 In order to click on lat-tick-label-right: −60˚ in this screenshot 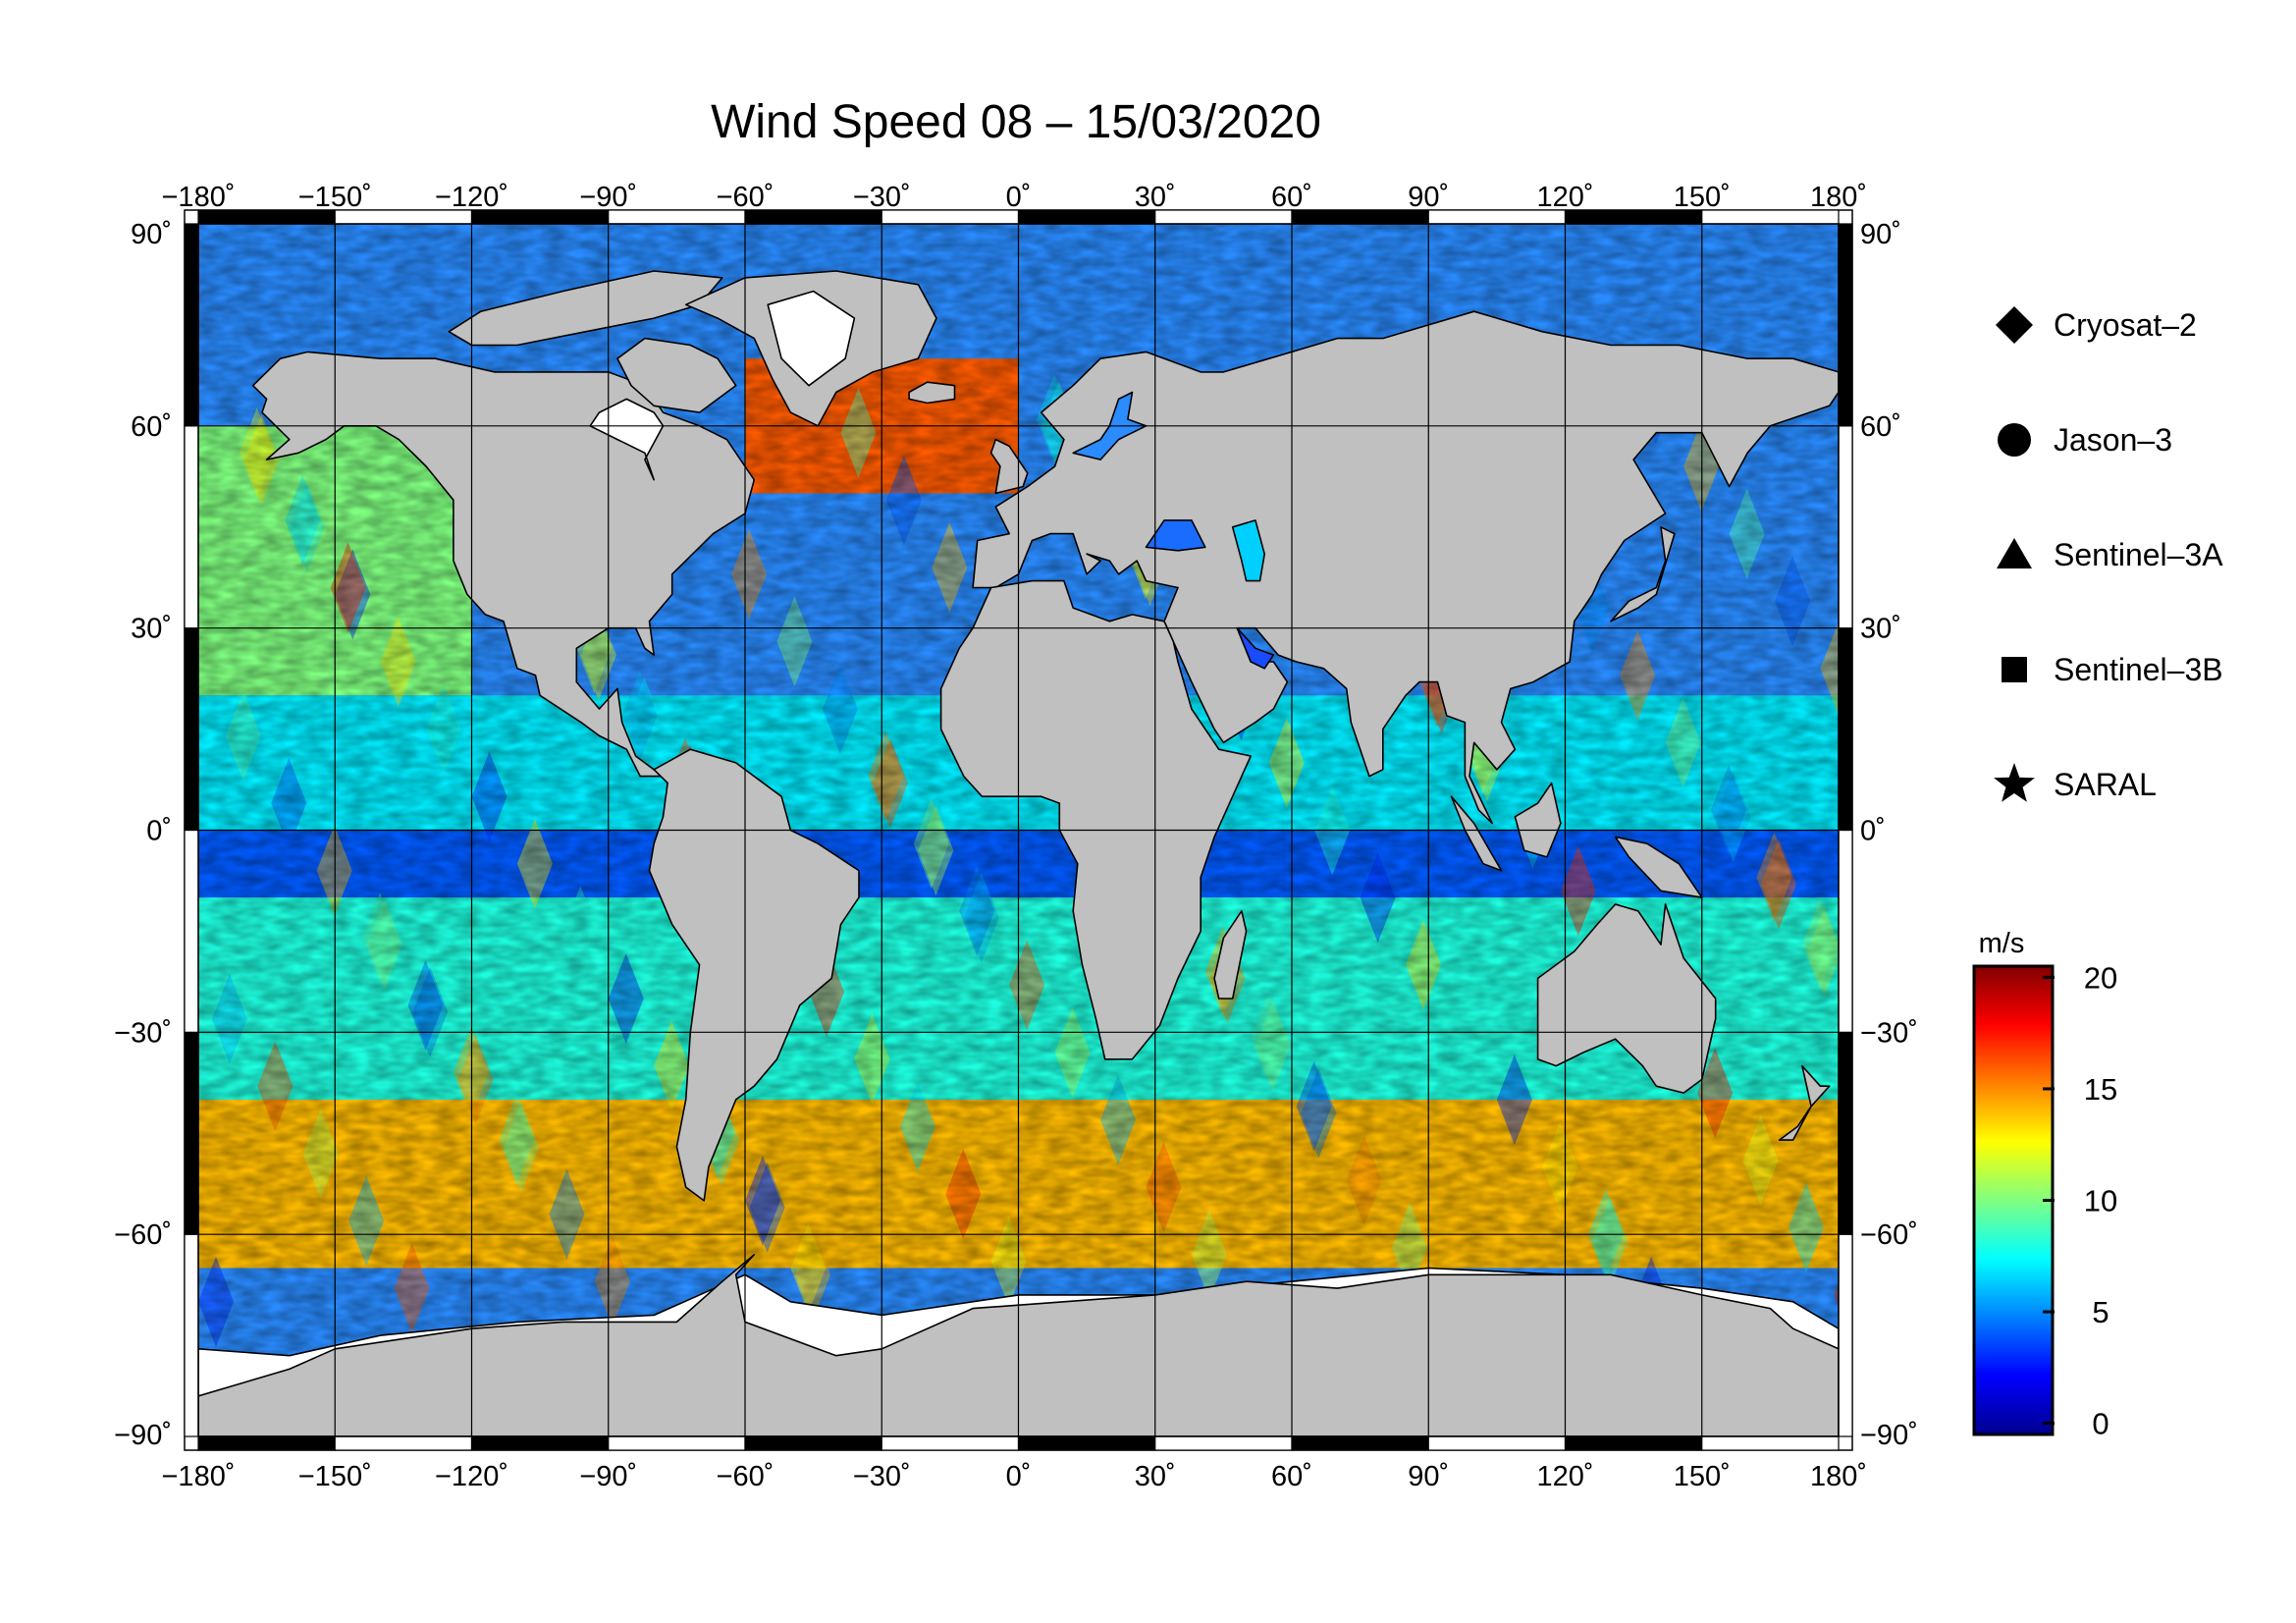, I will do `click(1889, 1235)`.